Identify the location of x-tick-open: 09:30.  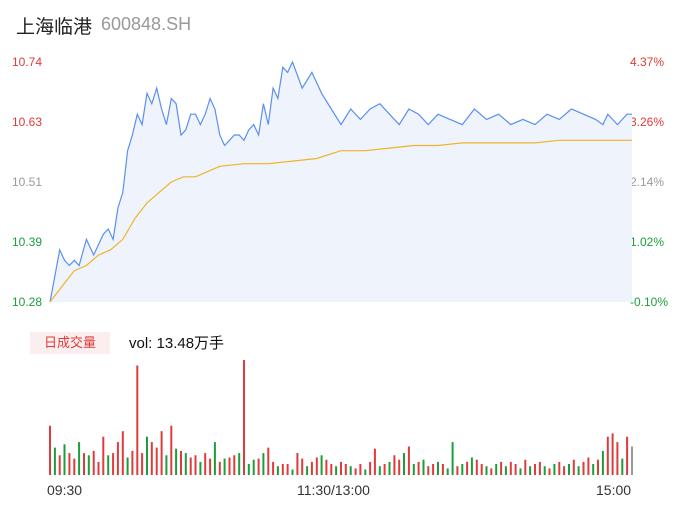
(65, 490).